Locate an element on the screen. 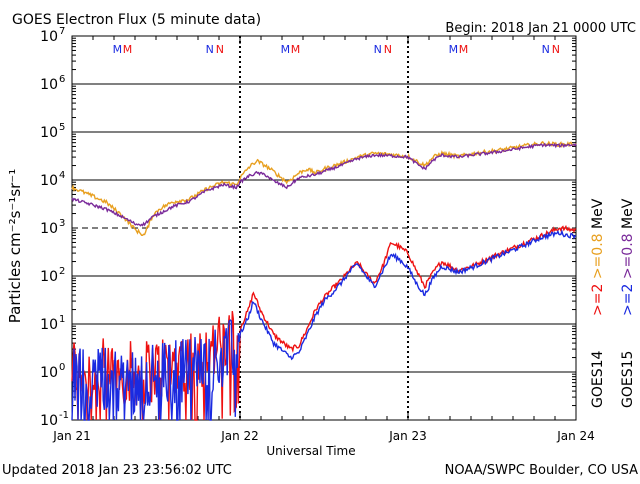 This screenshot has height=484, width=640. y-tick-label: 10² is located at coordinates (52, 275).